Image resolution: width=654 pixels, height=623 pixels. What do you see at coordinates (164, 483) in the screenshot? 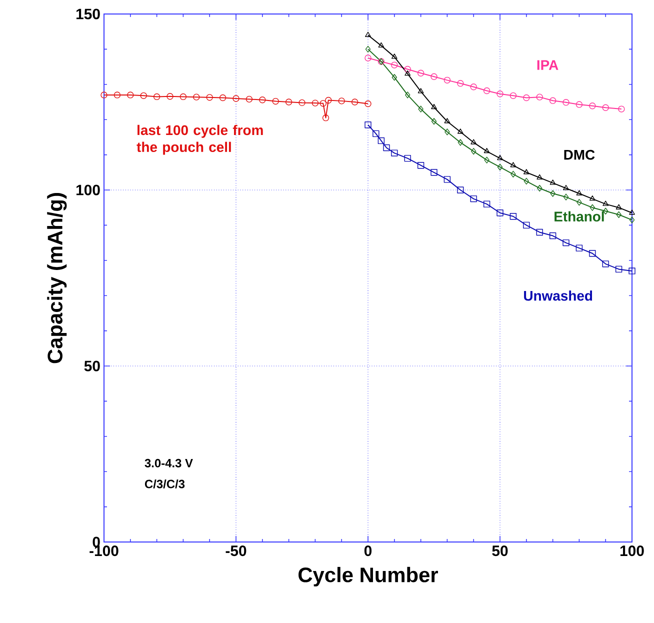
I see `annotation: C/3/C/3` at bounding box center [164, 483].